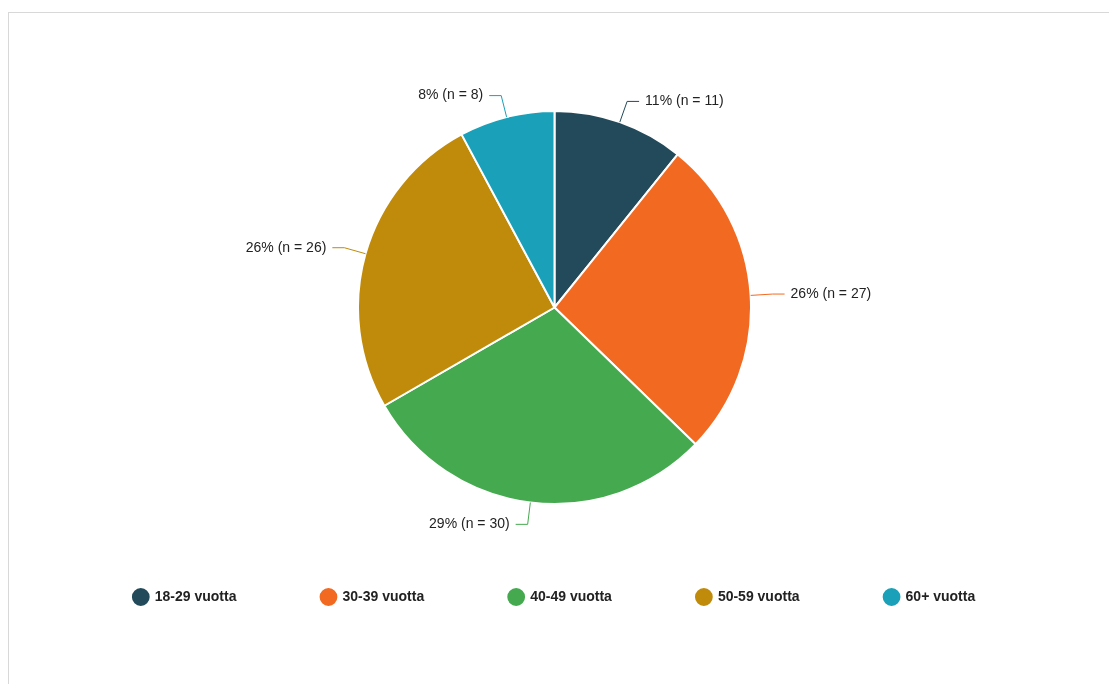 The image size is (1109, 684). Describe the element at coordinates (451, 94) in the screenshot. I see `data-label: 8% (n = 8)` at that location.